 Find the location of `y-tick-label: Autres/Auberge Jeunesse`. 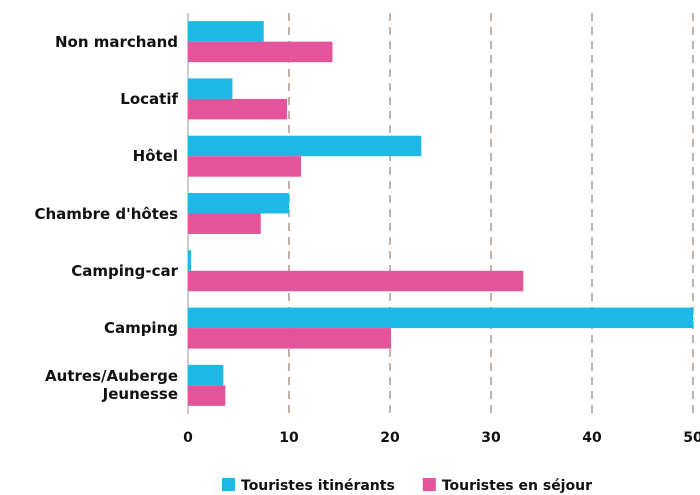

y-tick-label: Autres/Auberge Jeunesse is located at coordinates (111, 385).